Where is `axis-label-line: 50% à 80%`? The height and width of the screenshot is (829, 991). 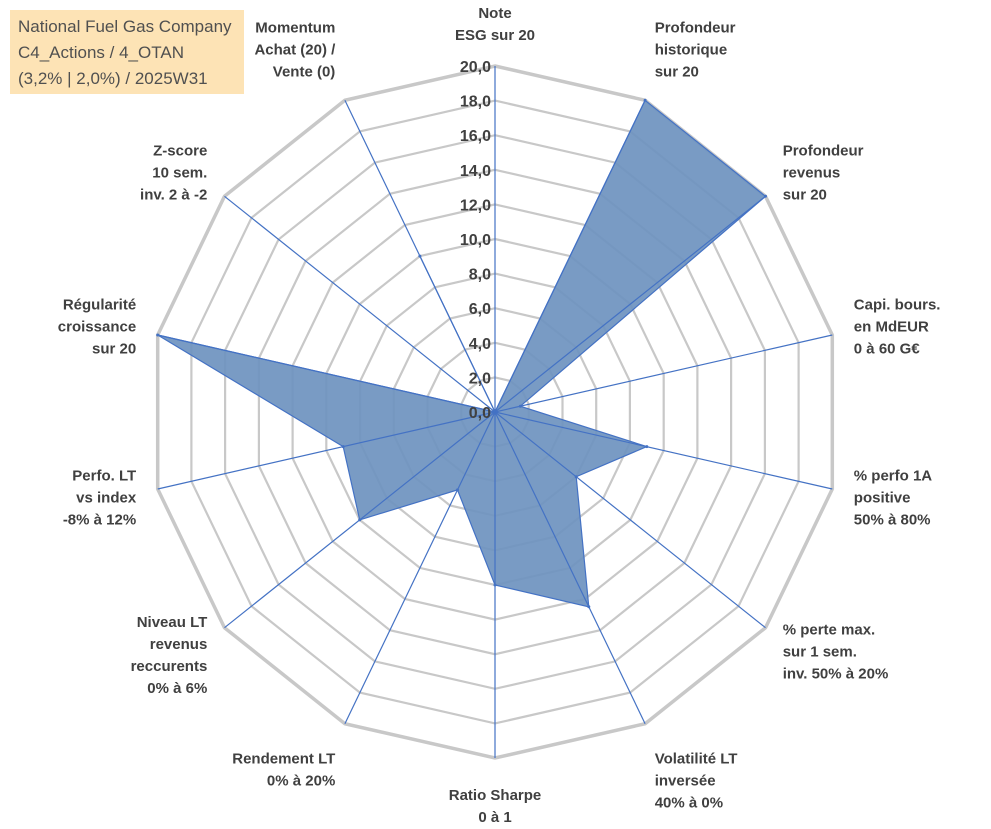
axis-label-line: 50% à 80% is located at coordinates (892, 520).